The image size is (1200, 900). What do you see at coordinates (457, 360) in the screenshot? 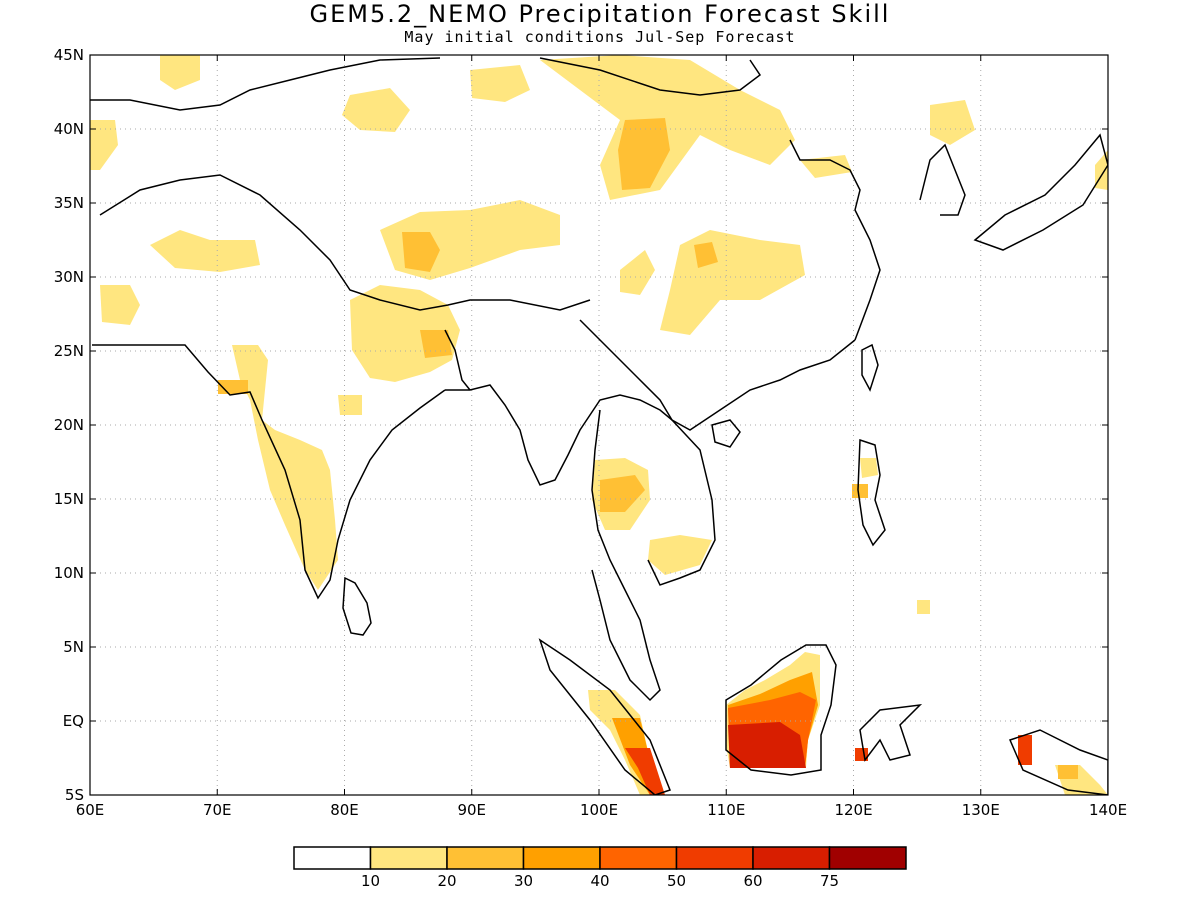
I see `bengal-border` at bounding box center [457, 360].